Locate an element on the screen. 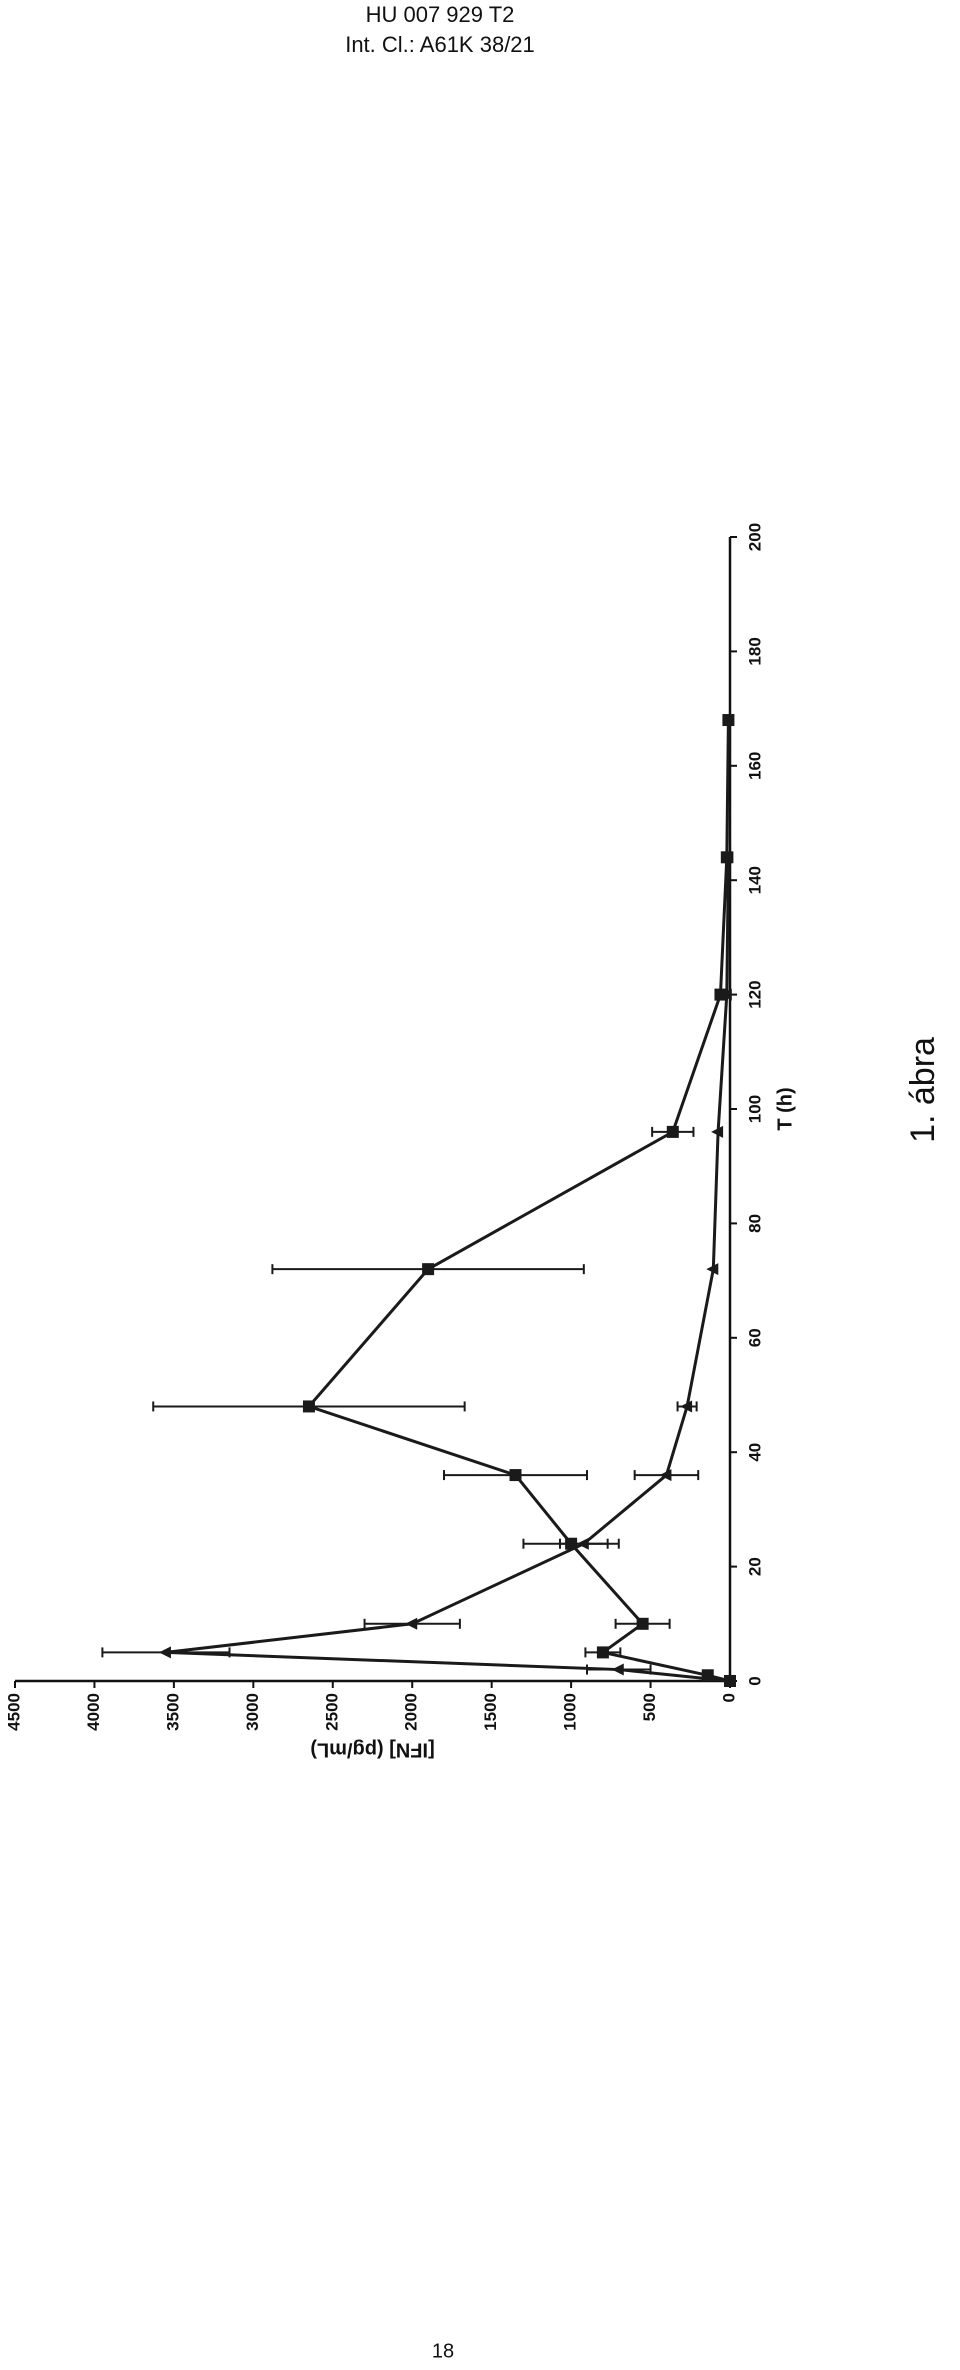 This screenshot has width=960, height=2370. y-tick-label: 2000 is located at coordinates (411, 1712).